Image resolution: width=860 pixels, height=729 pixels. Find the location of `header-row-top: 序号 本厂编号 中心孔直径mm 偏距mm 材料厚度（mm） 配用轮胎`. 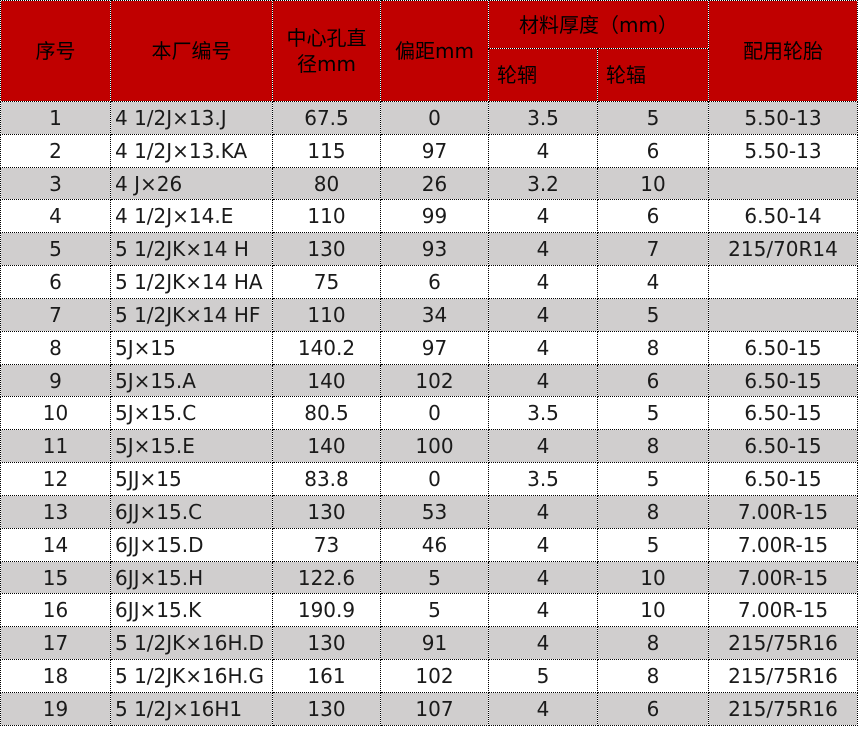

header-row-top: 序号 本厂编号 中心孔直径mm 偏距mm 材料厚度（mm） 配用轮胎 is located at coordinates (429, 51).